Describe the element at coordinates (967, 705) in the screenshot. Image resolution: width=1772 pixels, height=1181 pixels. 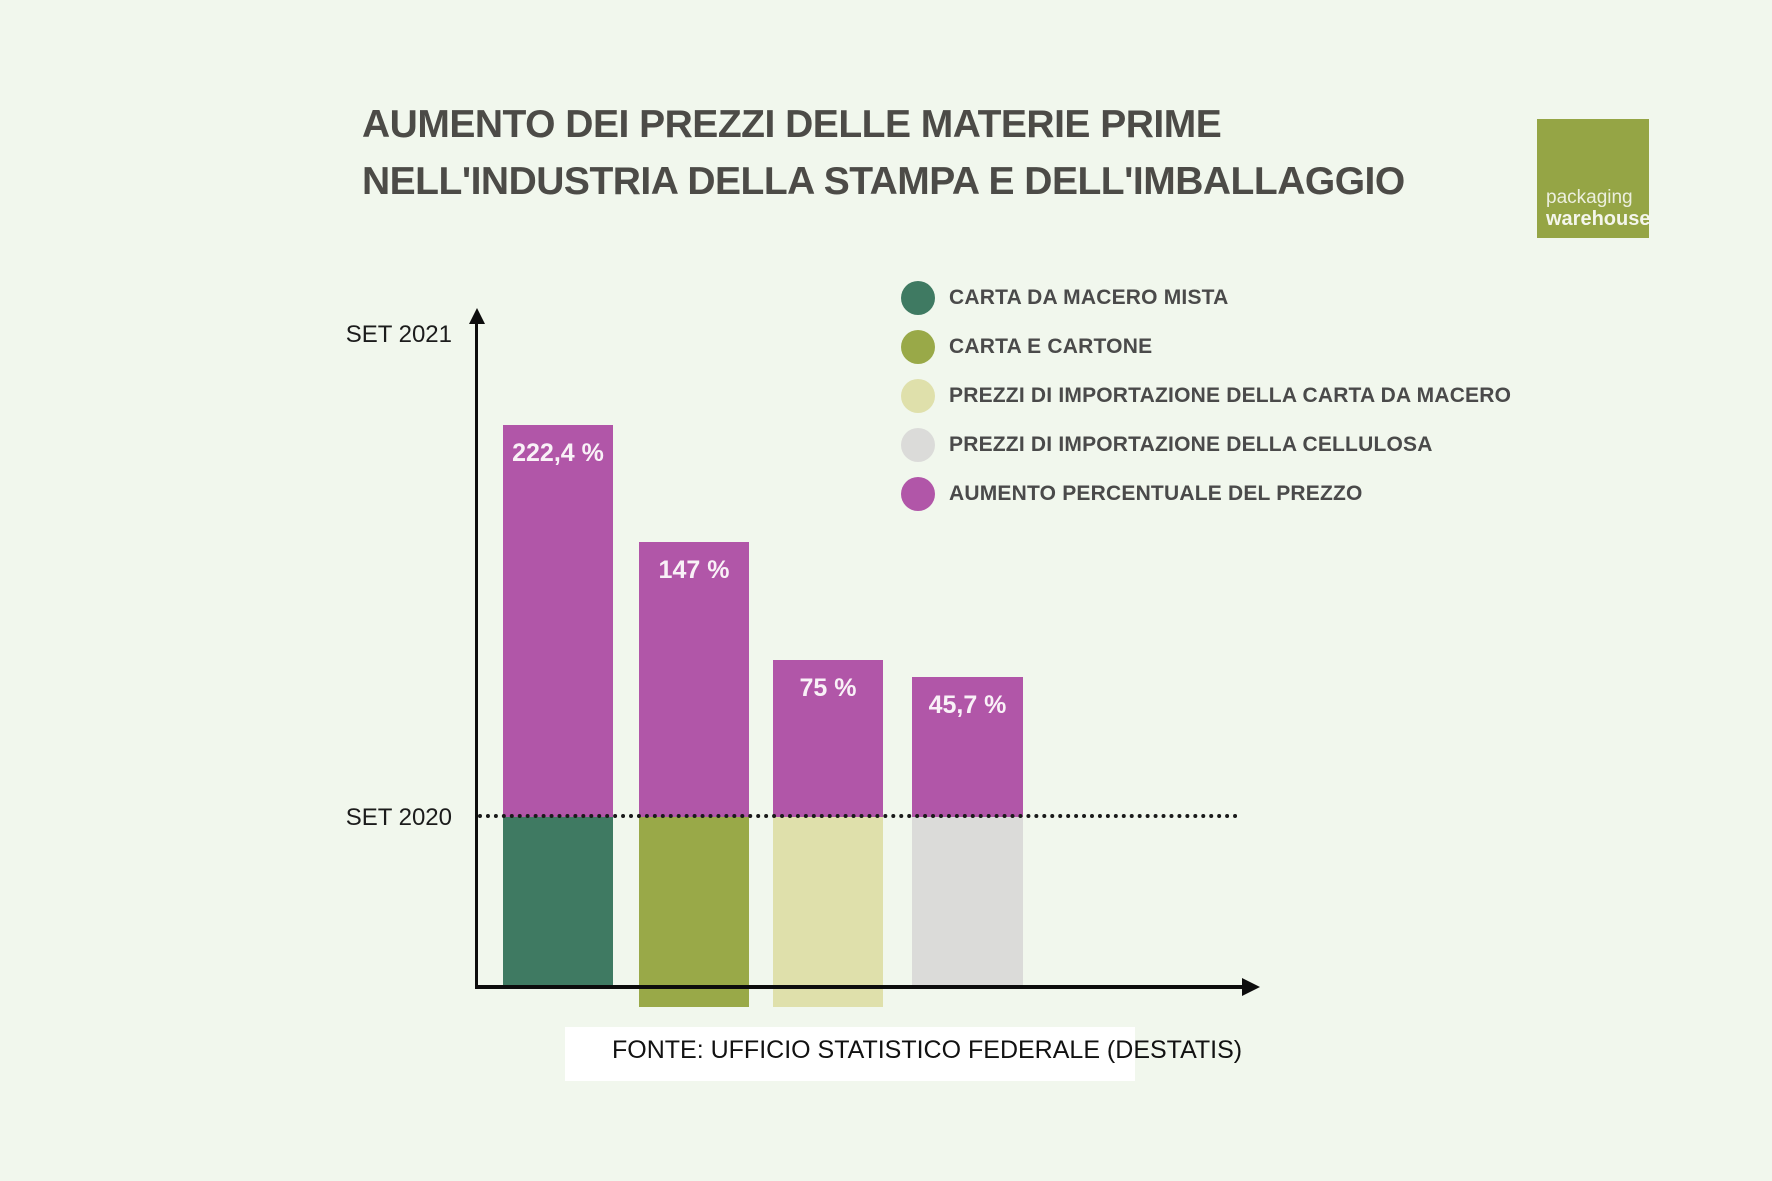
I see `bar-value-label: 45,7 %` at that location.